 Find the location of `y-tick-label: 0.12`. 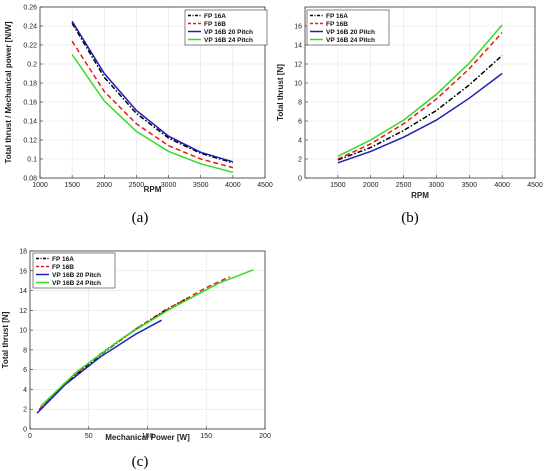

y-tick-label: 0.12 is located at coordinates (30, 141).